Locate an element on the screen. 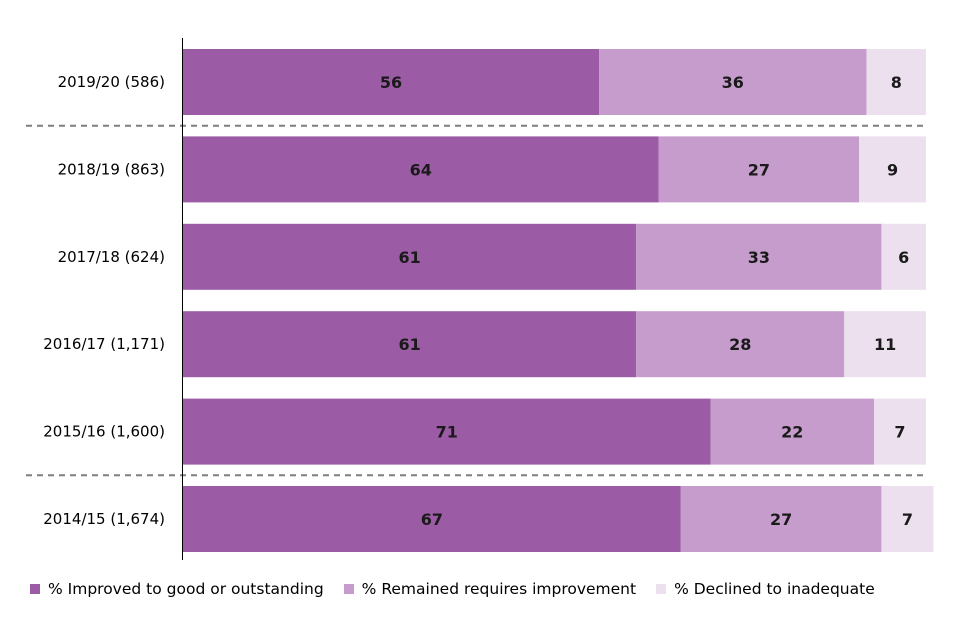 Image resolution: width=960 pixels, height=640 pixels. legend-label-improved: % Improved to good or outstanding is located at coordinates (186, 589).